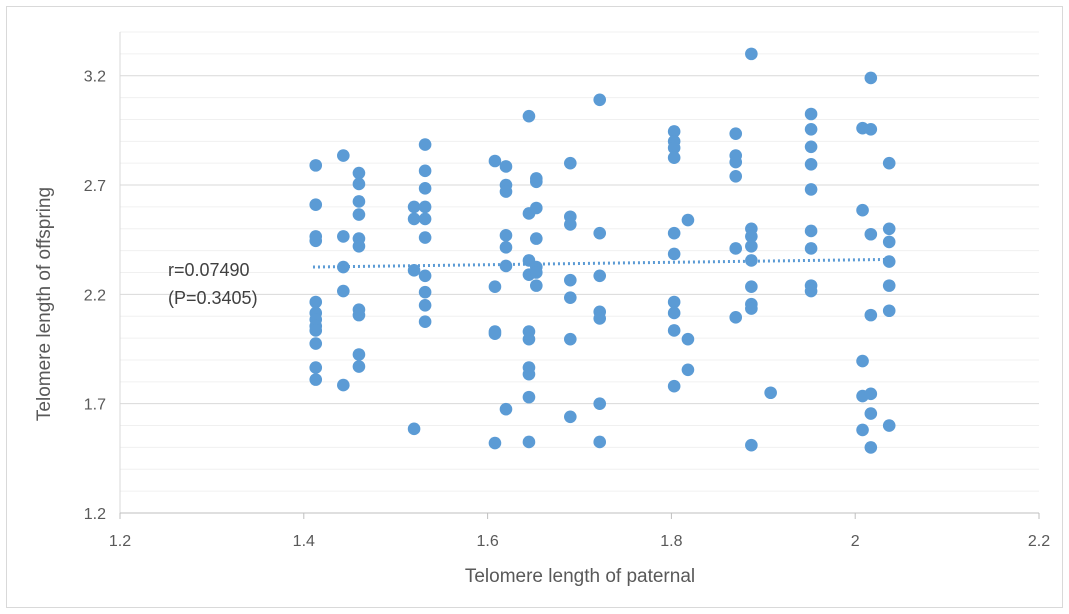 Image resolution: width=1069 pixels, height=614 pixels. What do you see at coordinates (95, 405) in the screenshot?
I see `y-tick-label: 1.7` at bounding box center [95, 405].